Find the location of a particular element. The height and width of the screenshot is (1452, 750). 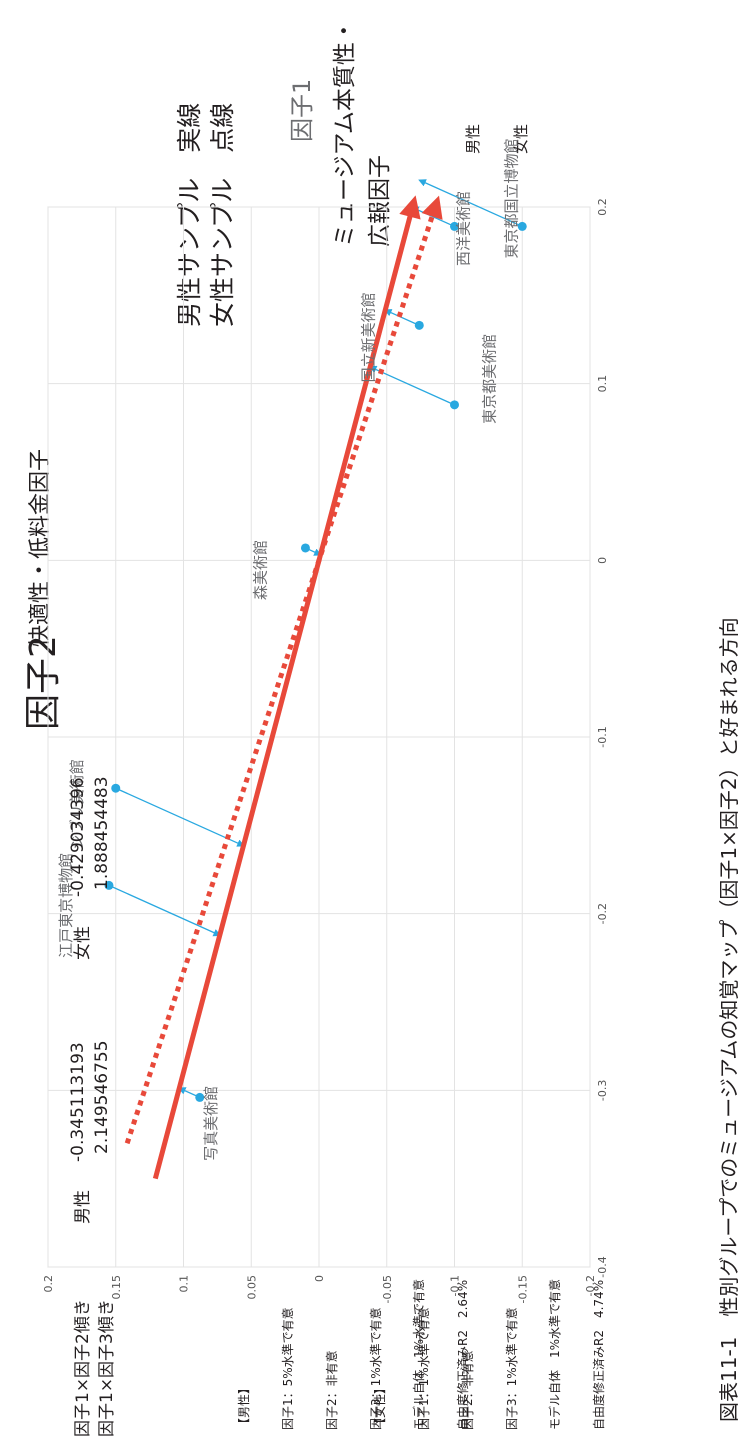

slope-female-head: 女性 is located at coordinates (83, 943).